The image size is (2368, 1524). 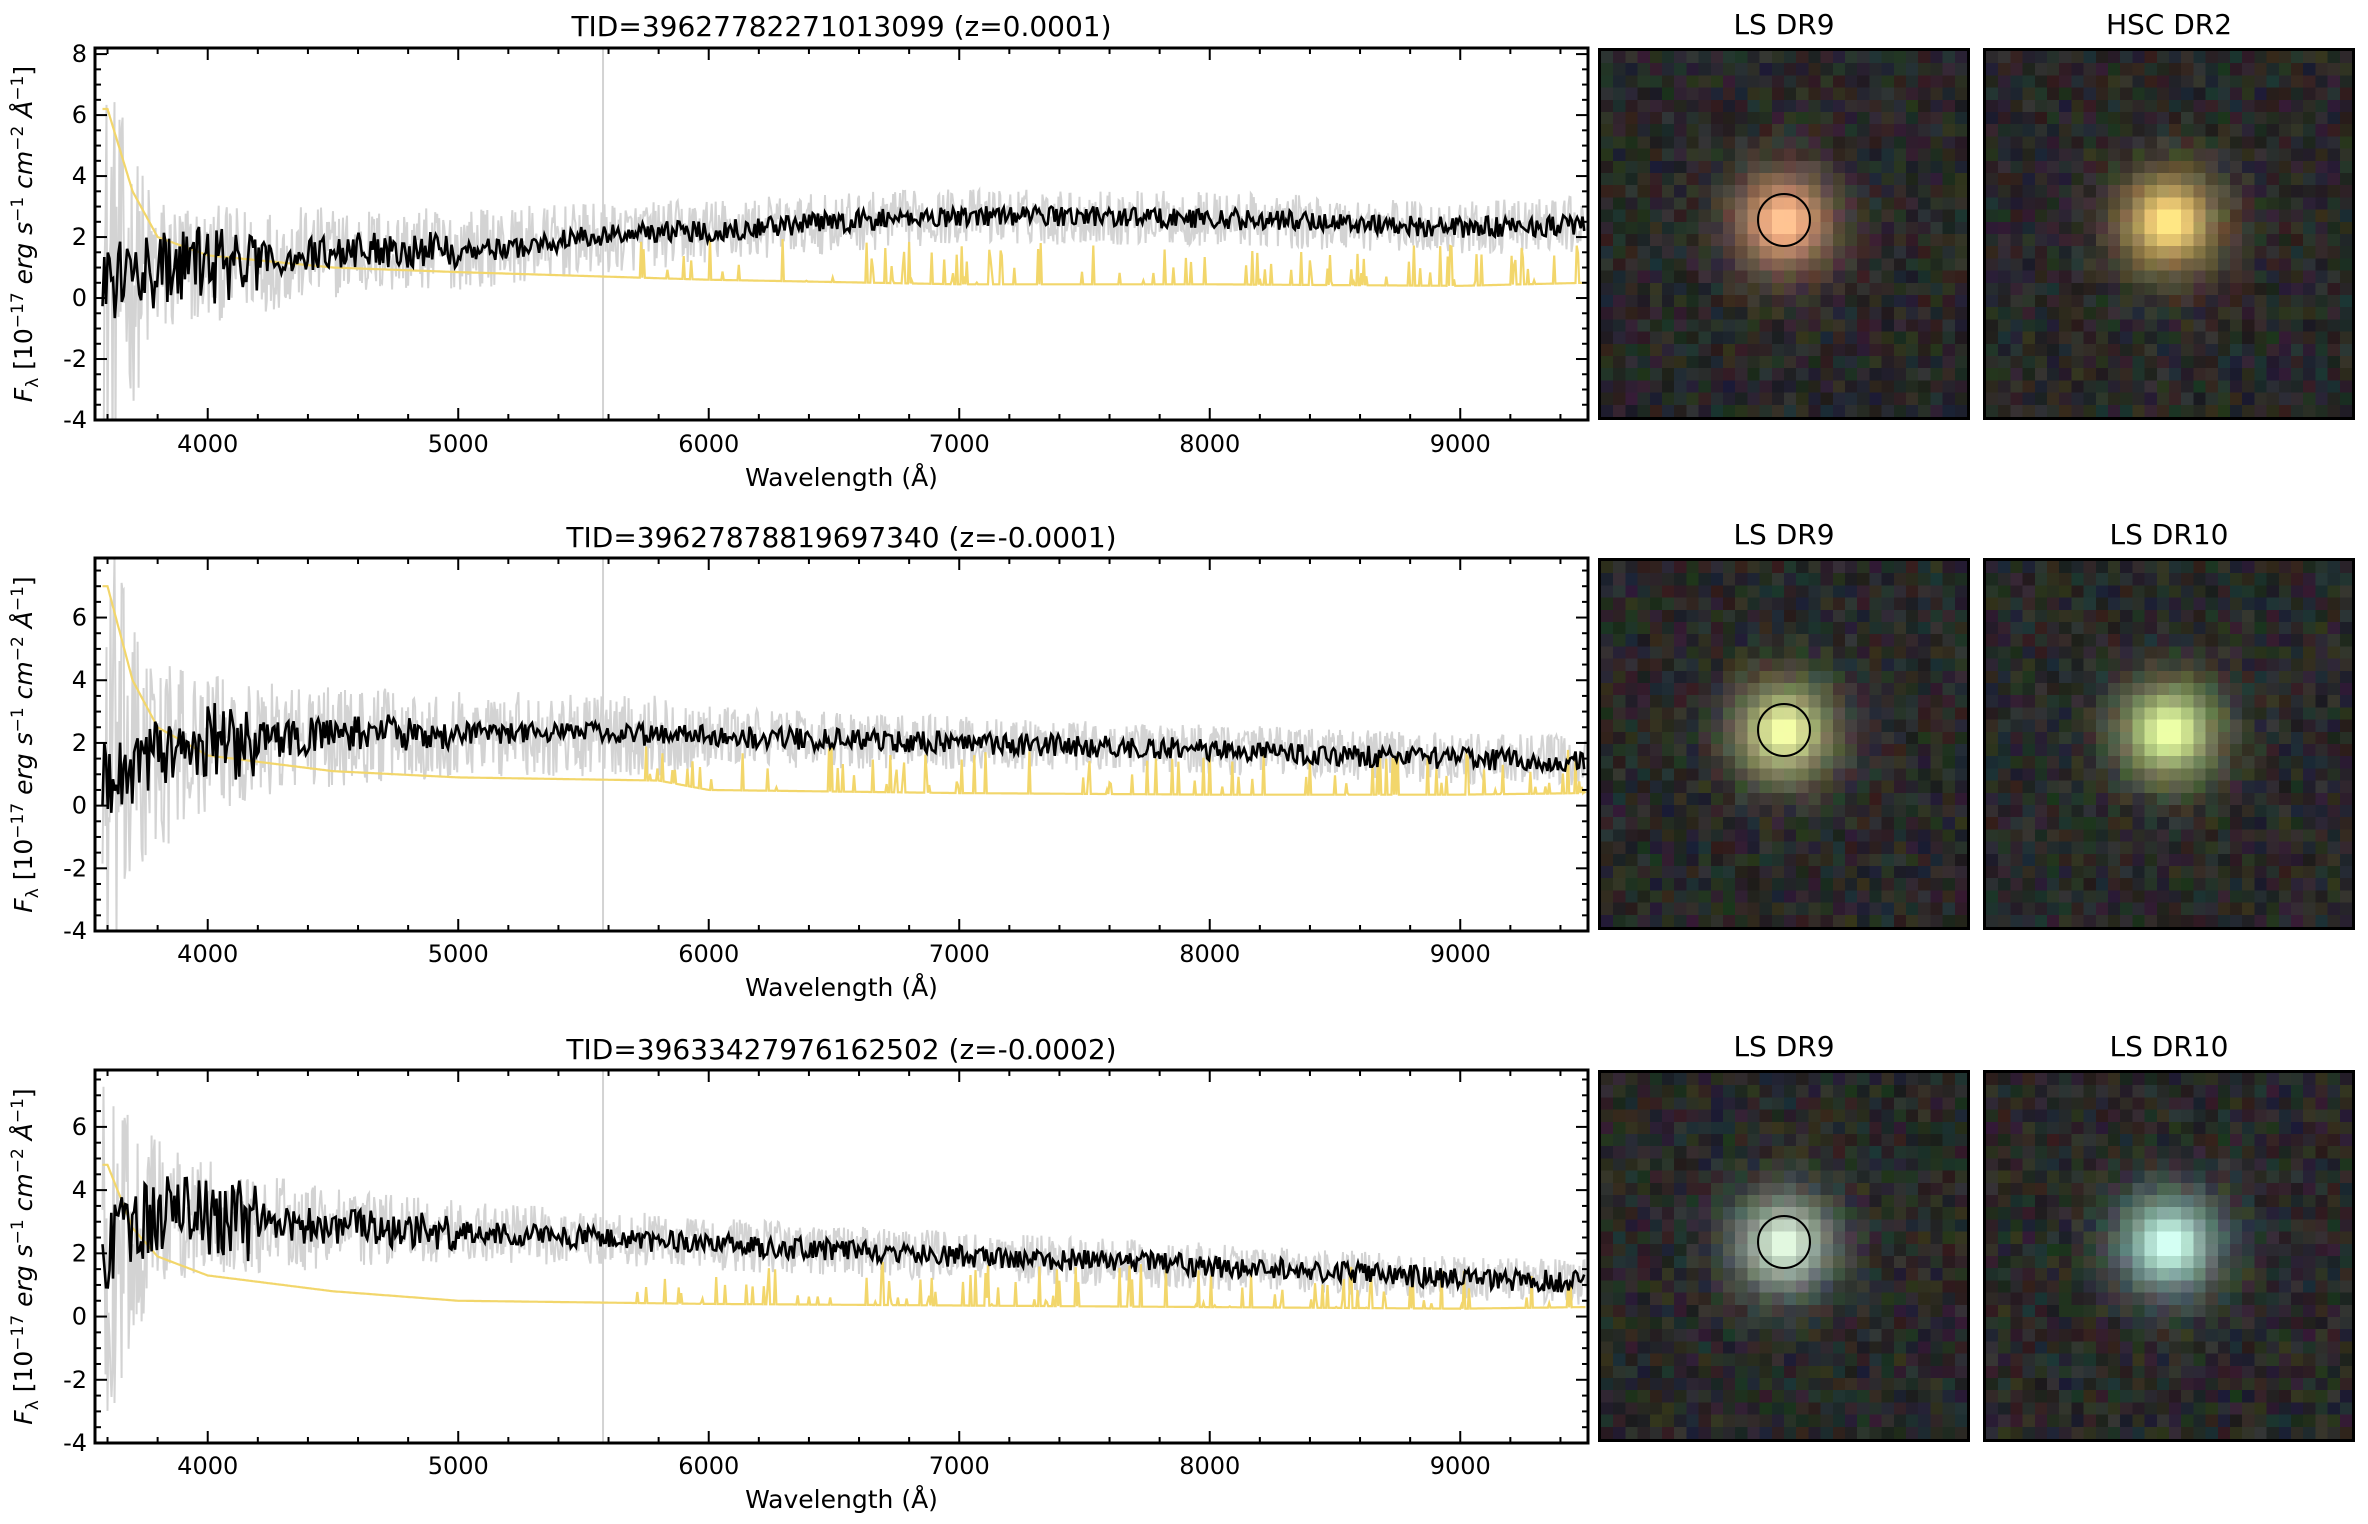 I want to click on y-tick-label: 8, so click(x=79, y=54).